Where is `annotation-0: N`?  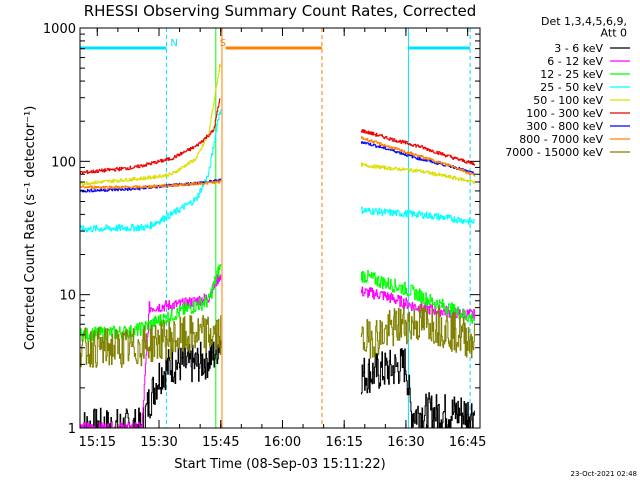
annotation-0: N is located at coordinates (173, 43).